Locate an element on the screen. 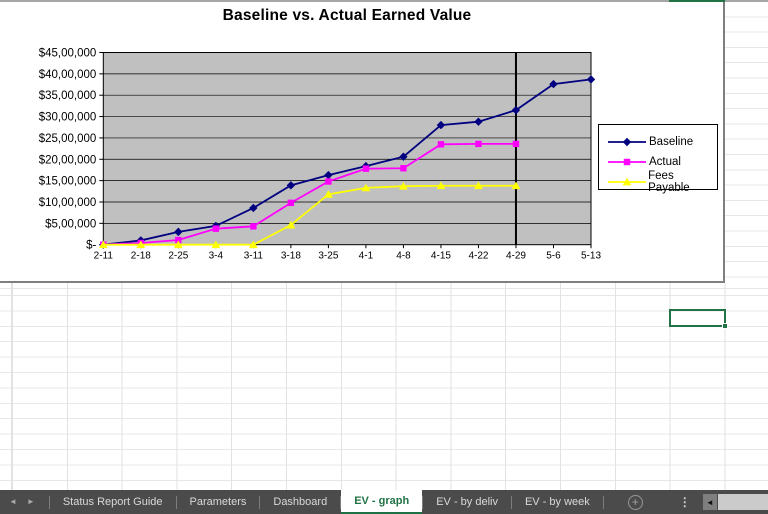 The width and height of the screenshot is (768, 514). svg-text: 4-15 is located at coordinates (441, 256).